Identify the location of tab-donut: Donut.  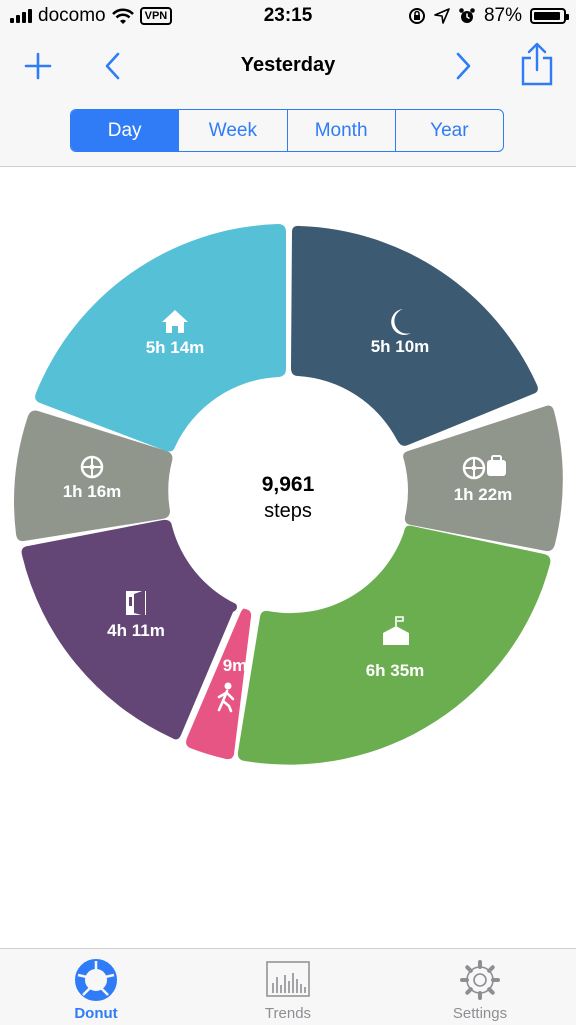
(96, 987).